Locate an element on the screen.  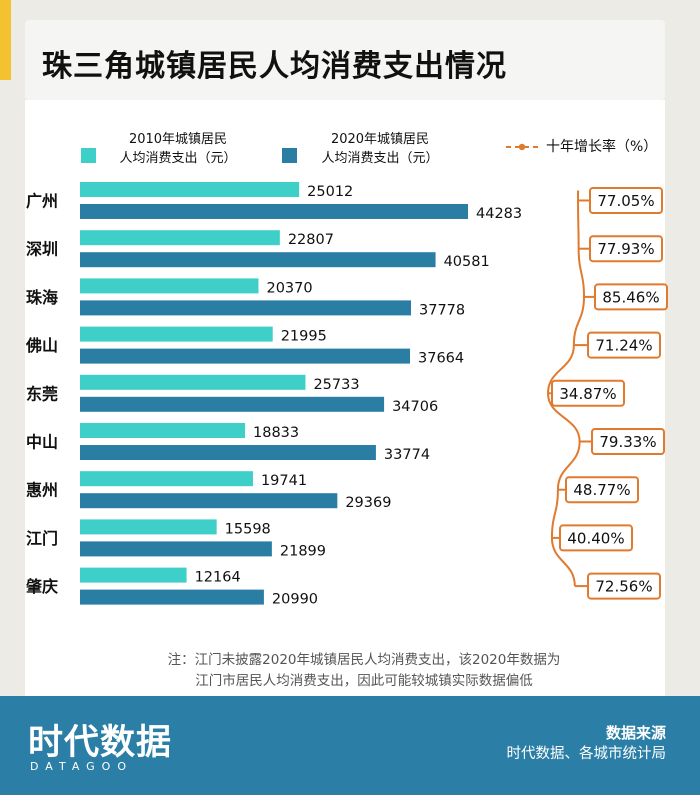
category-label: 惠州 is located at coordinates (42, 490).